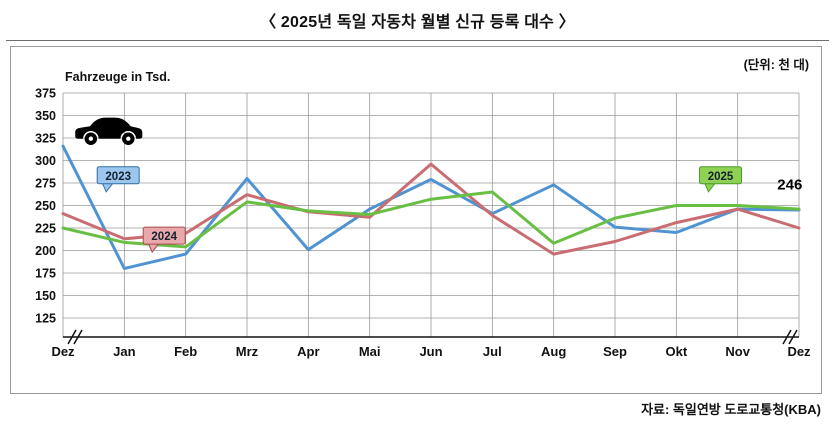 The width and height of the screenshot is (835, 424). I want to click on svg-text: Mai, so click(370, 351).